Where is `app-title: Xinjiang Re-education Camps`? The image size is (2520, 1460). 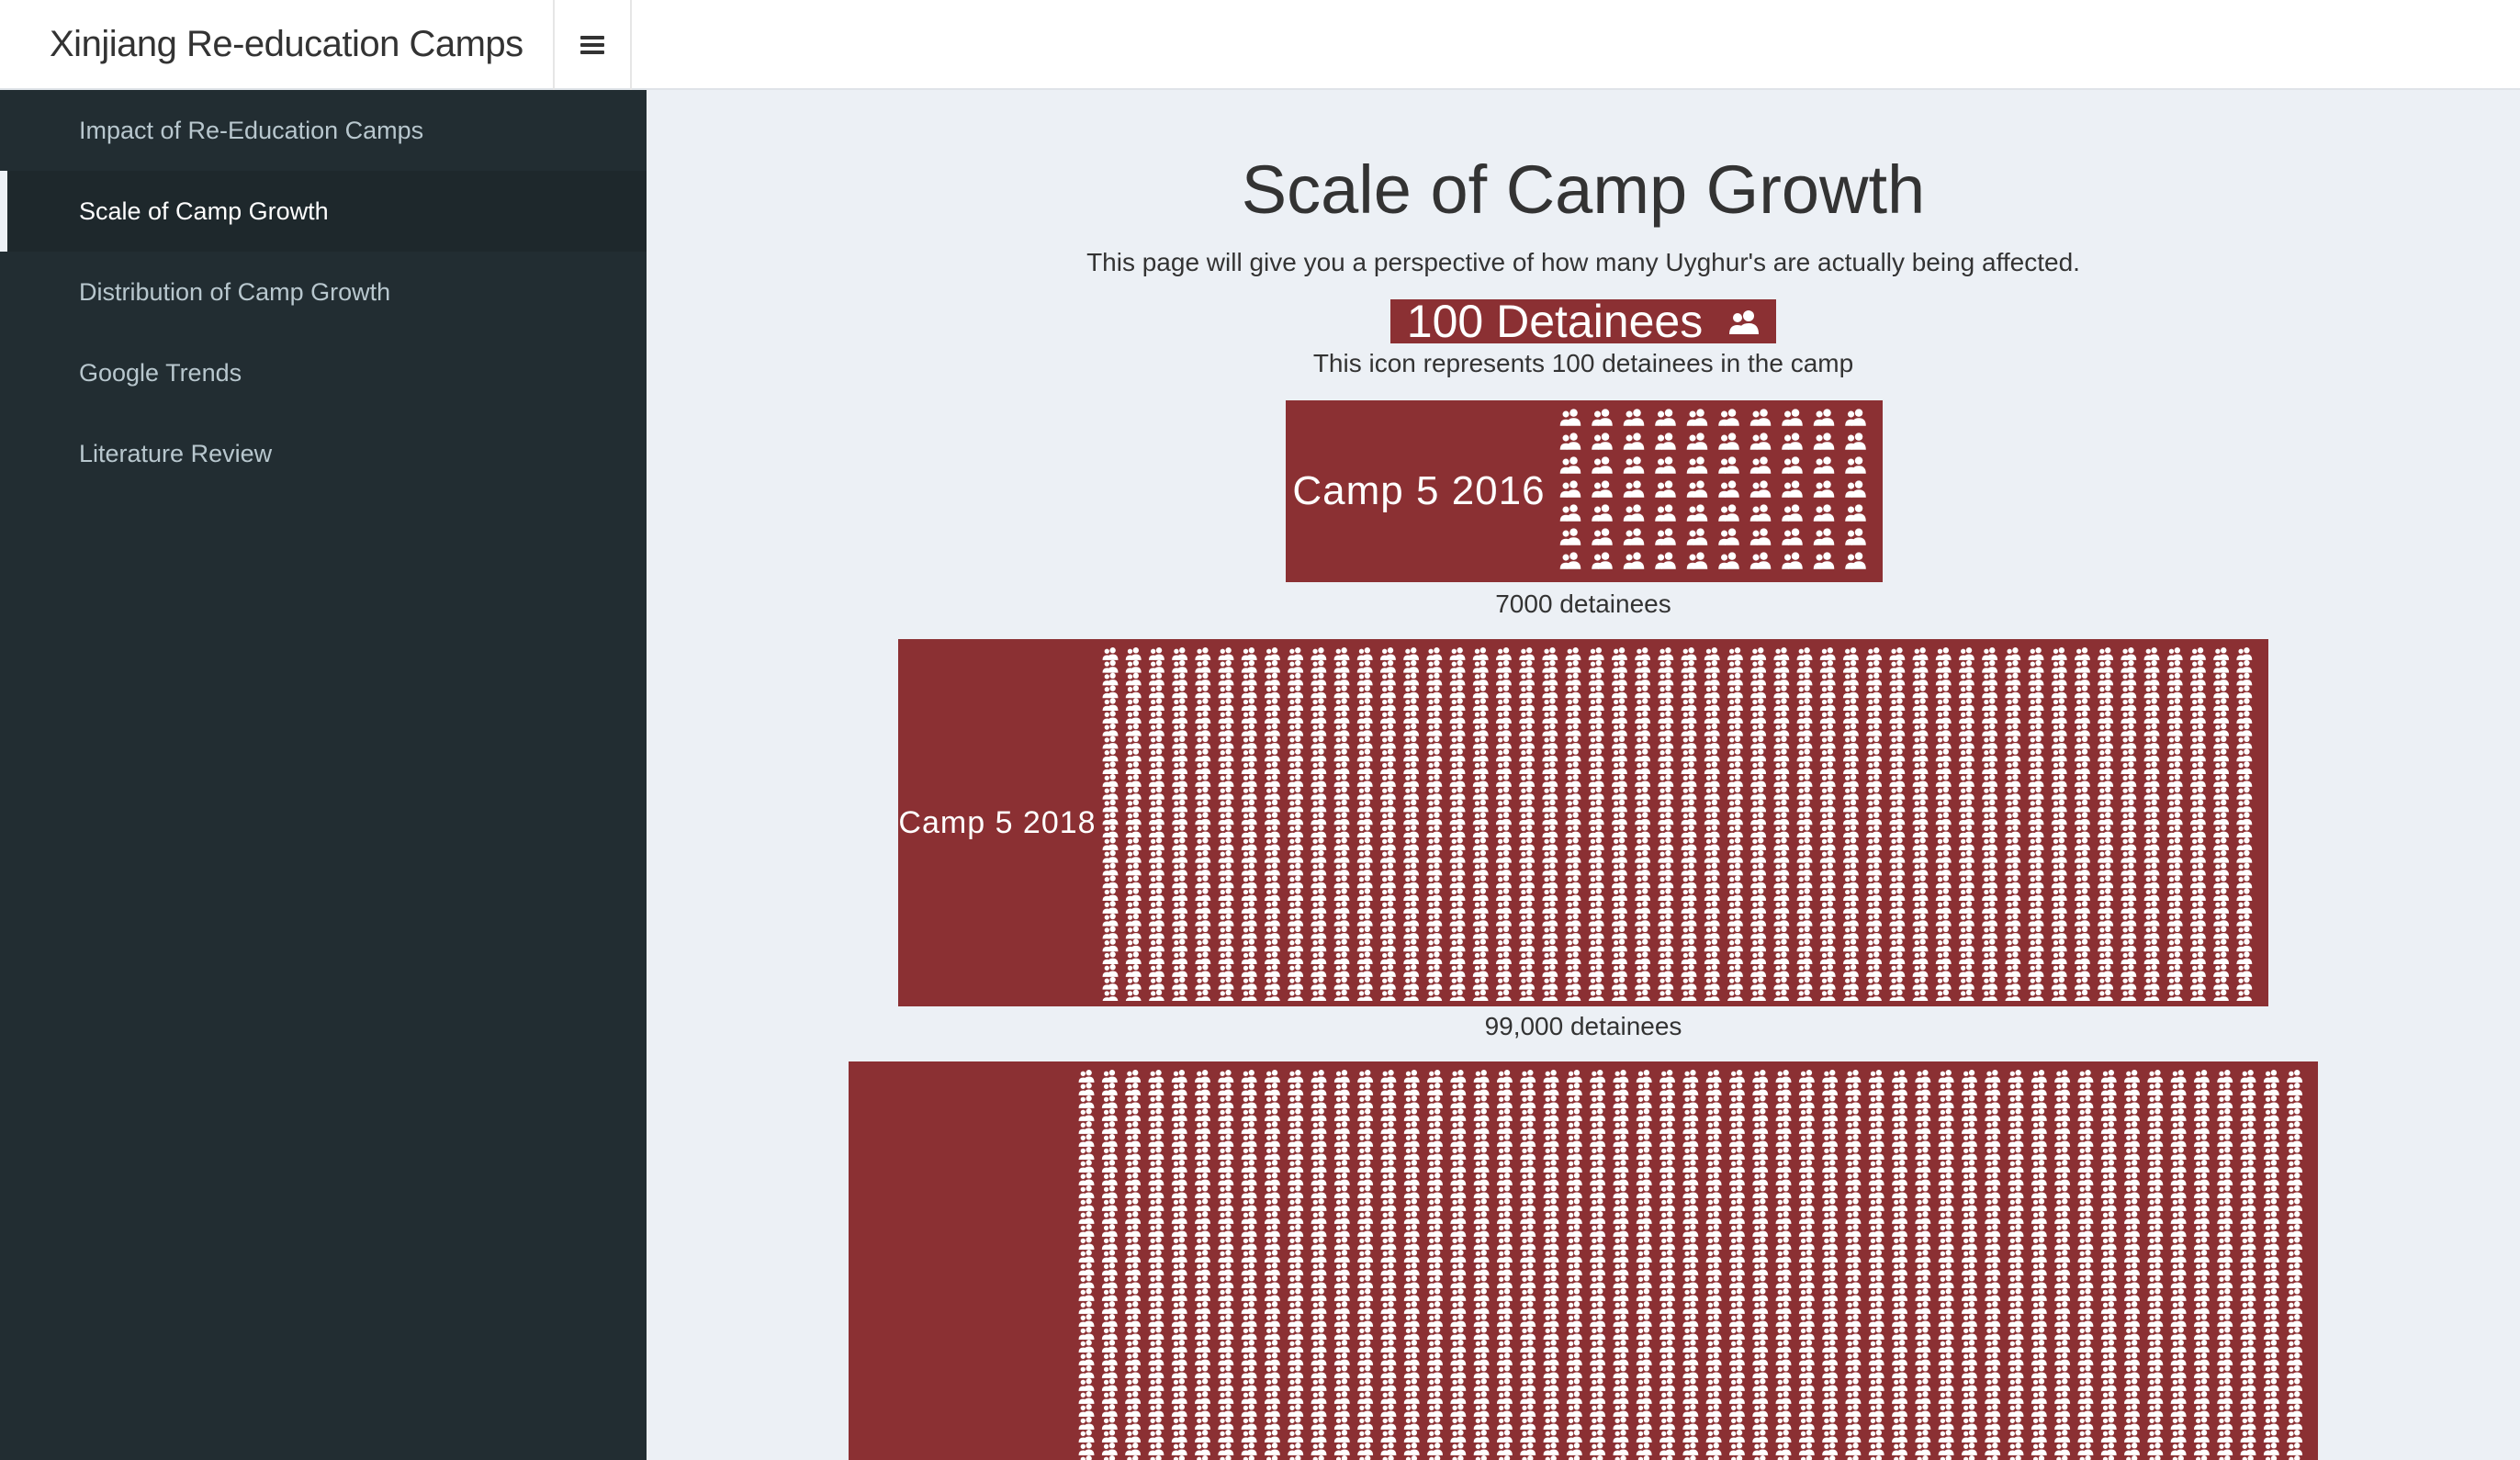
app-title: Xinjiang Re-education Camps is located at coordinates (277, 45).